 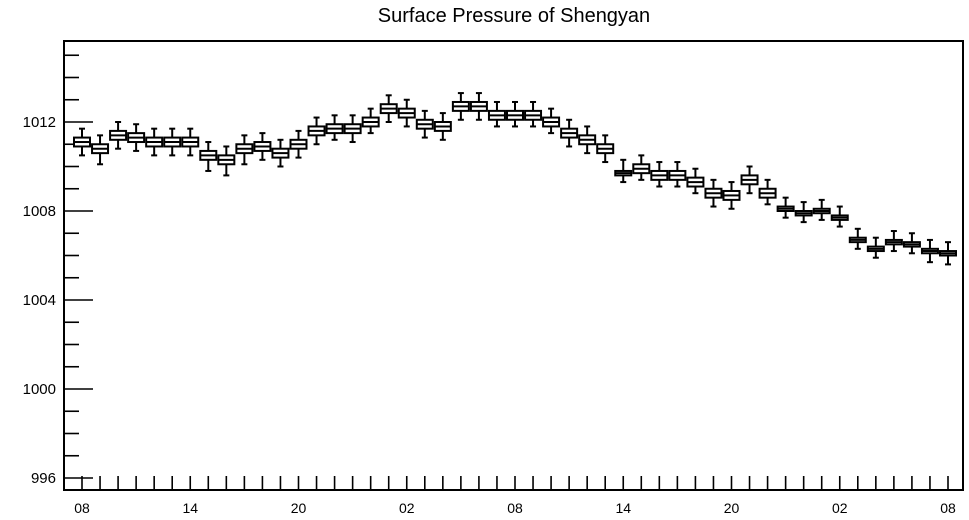 What do you see at coordinates (39, 300) in the screenshot?
I see `y-tick-label: 1004` at bounding box center [39, 300].